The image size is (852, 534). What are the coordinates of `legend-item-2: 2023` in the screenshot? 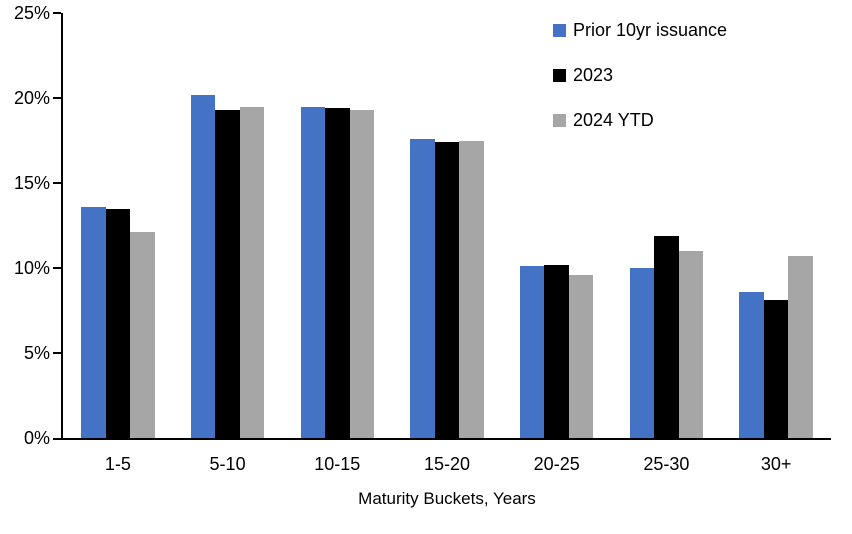 It's located at (640, 75).